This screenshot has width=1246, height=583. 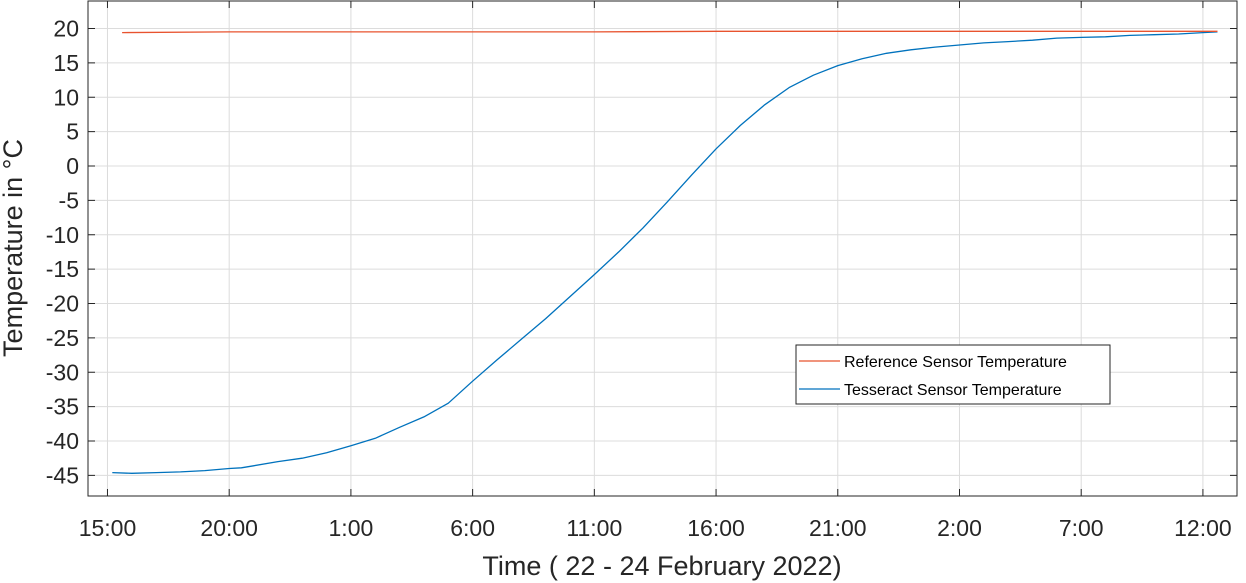 What do you see at coordinates (69, 200) in the screenshot?
I see `y-tick-label: -5` at bounding box center [69, 200].